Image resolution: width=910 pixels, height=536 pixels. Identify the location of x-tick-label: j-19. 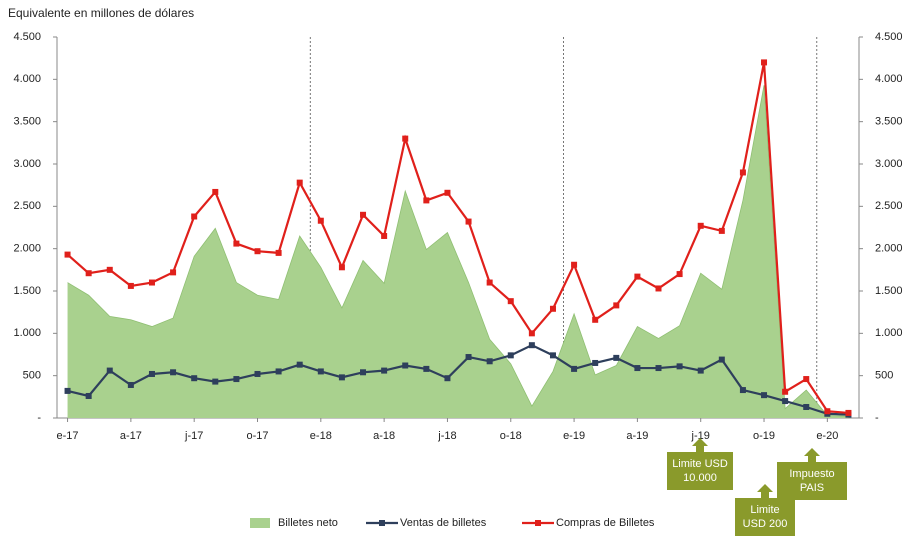
(700, 436).